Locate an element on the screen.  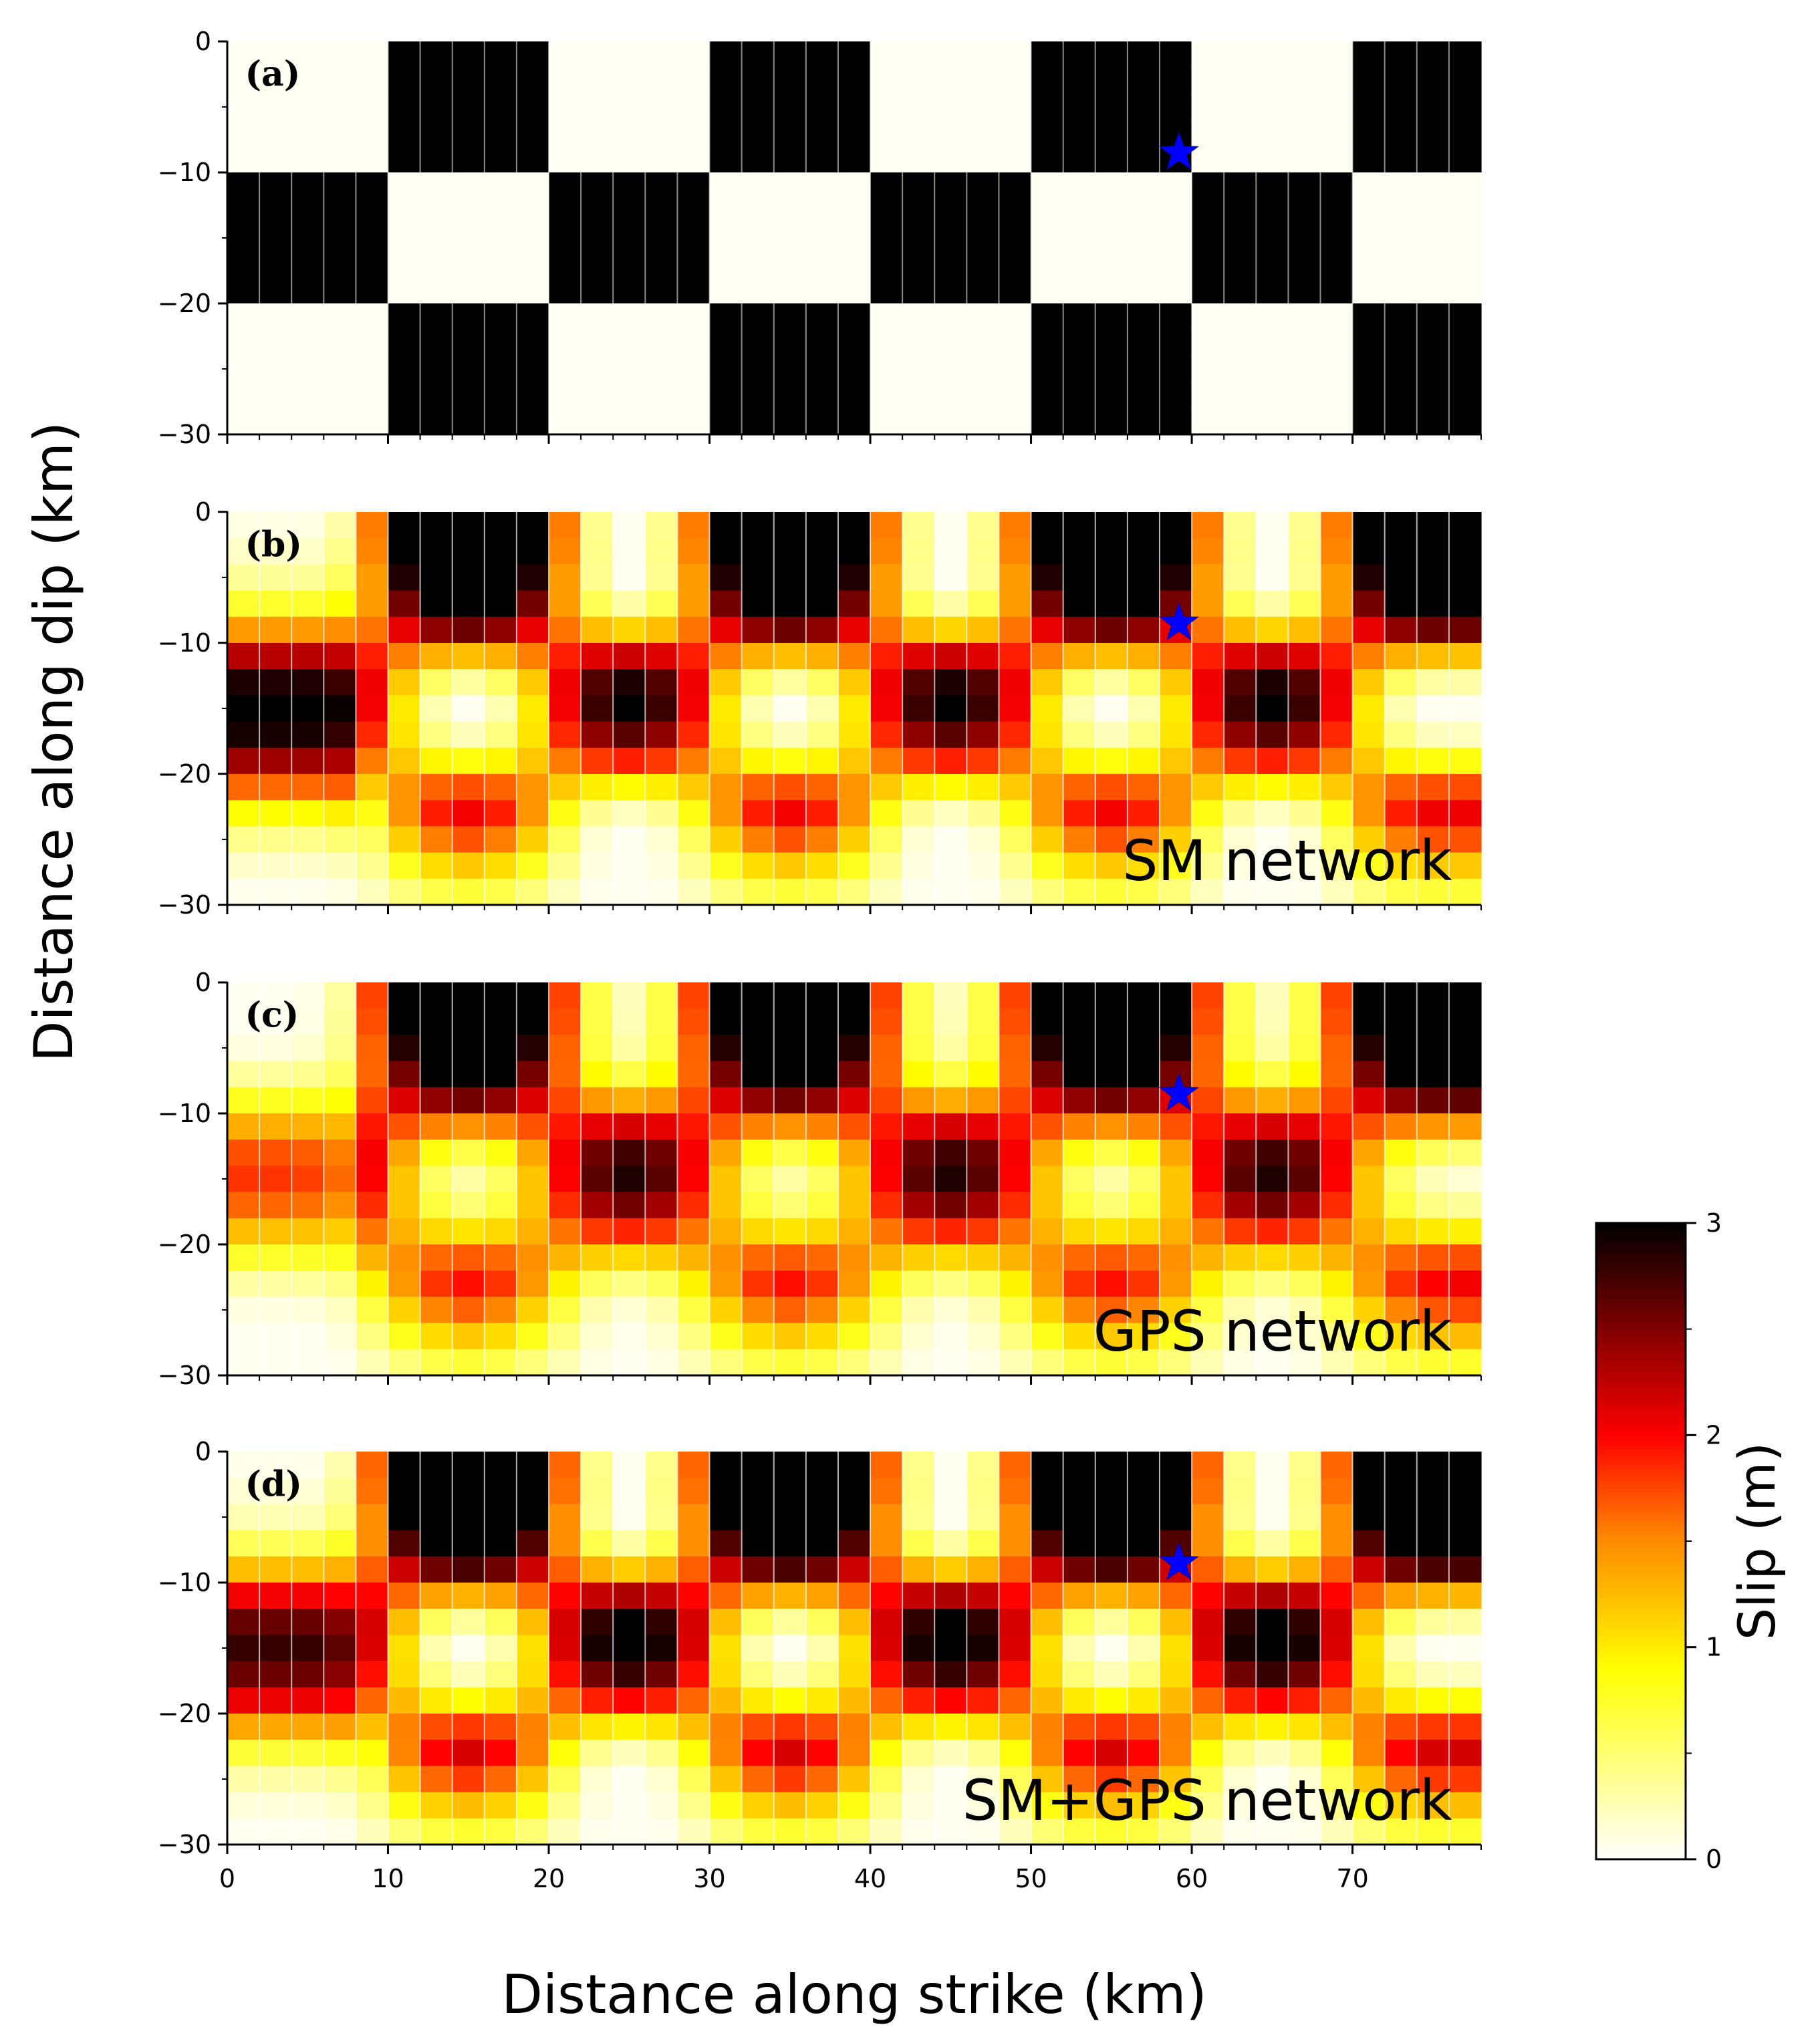
y-tick-label: −20 is located at coordinates (184, 303).